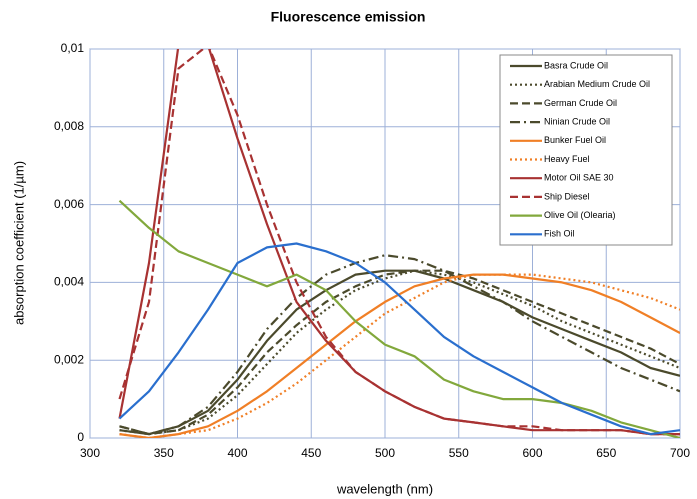 The image size is (697, 499). Describe the element at coordinates (348, 17) in the screenshot. I see `chart-title: Fluorescence emission` at that location.